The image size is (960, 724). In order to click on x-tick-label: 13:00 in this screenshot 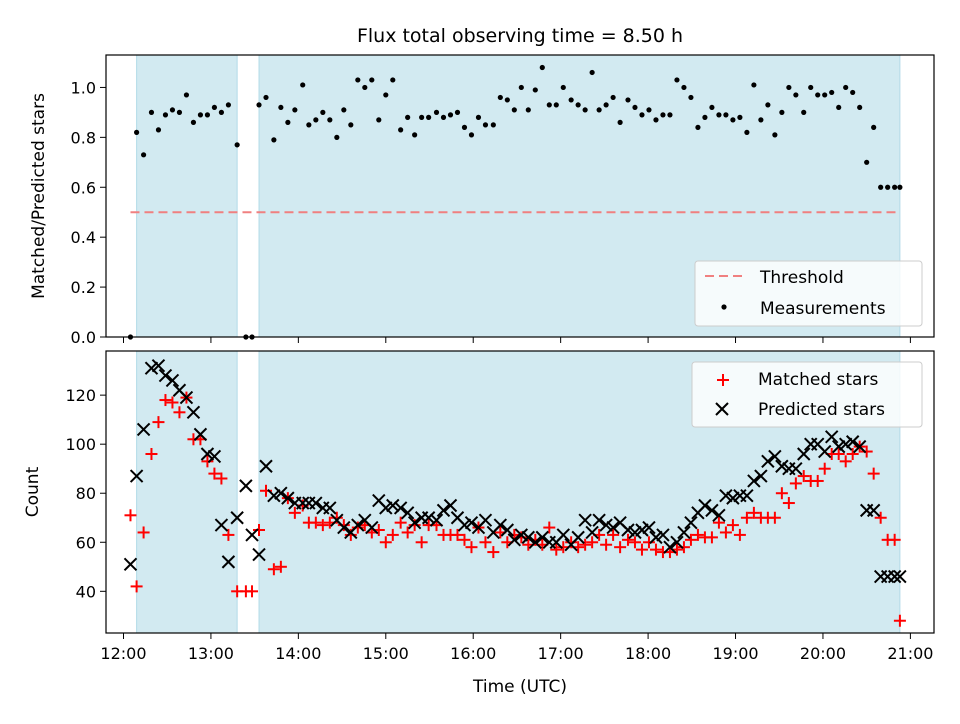, I will do `click(211, 653)`.